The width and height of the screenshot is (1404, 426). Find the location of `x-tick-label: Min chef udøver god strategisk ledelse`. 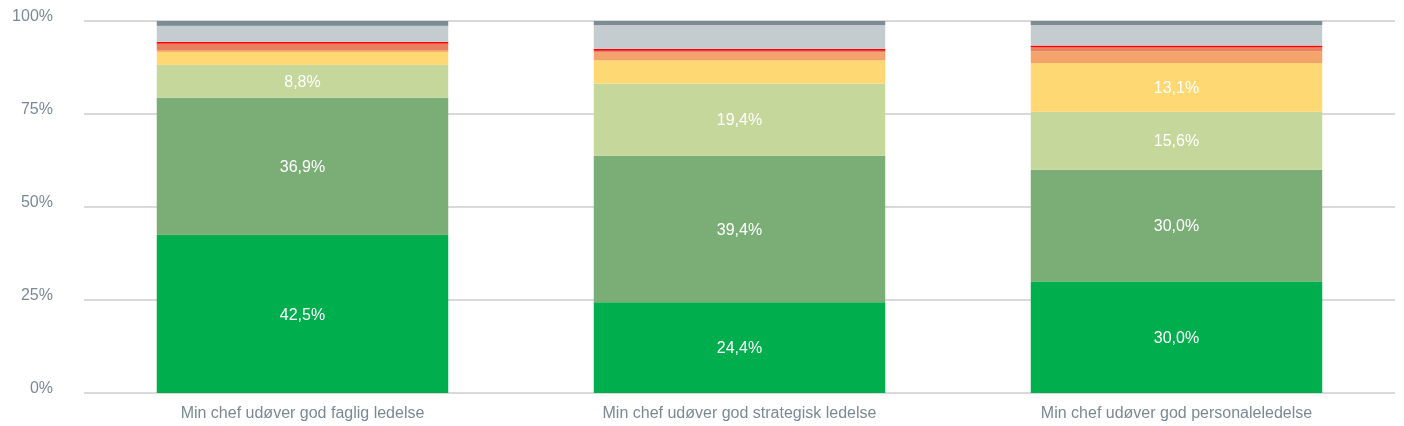

x-tick-label: Min chef udøver god strategisk ledelse is located at coordinates (739, 412).